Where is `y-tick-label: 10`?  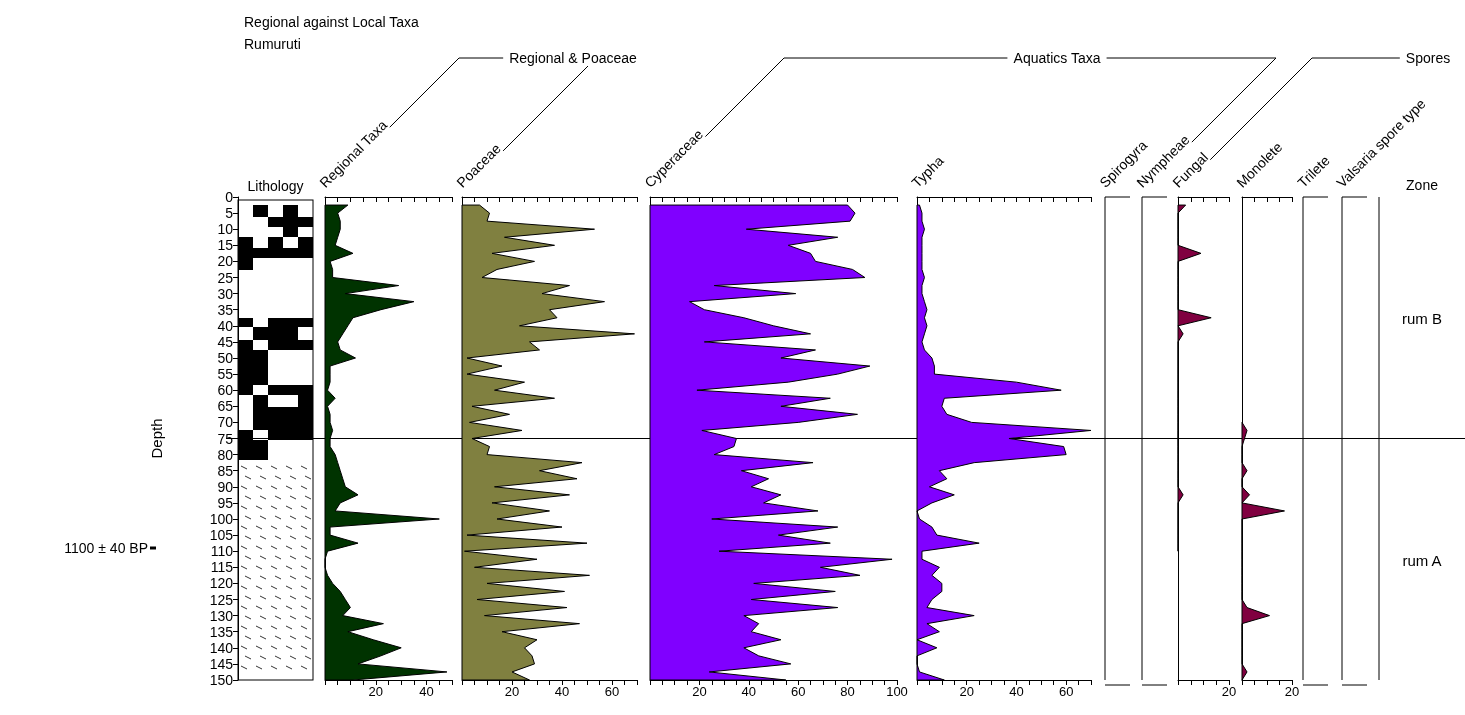
y-tick-label: 10 is located at coordinates (225, 229).